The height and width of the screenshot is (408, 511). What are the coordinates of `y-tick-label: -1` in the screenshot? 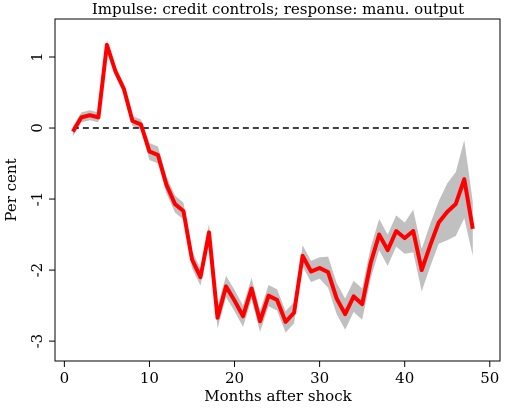 It's located at (37, 199).